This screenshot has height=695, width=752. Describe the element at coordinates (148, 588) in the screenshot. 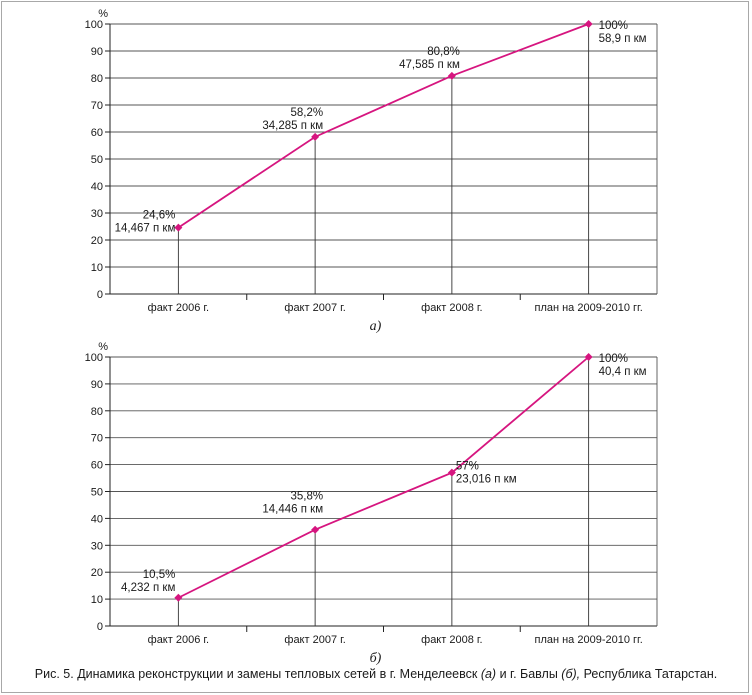

I see `data-label-length: 4,232 п км` at that location.